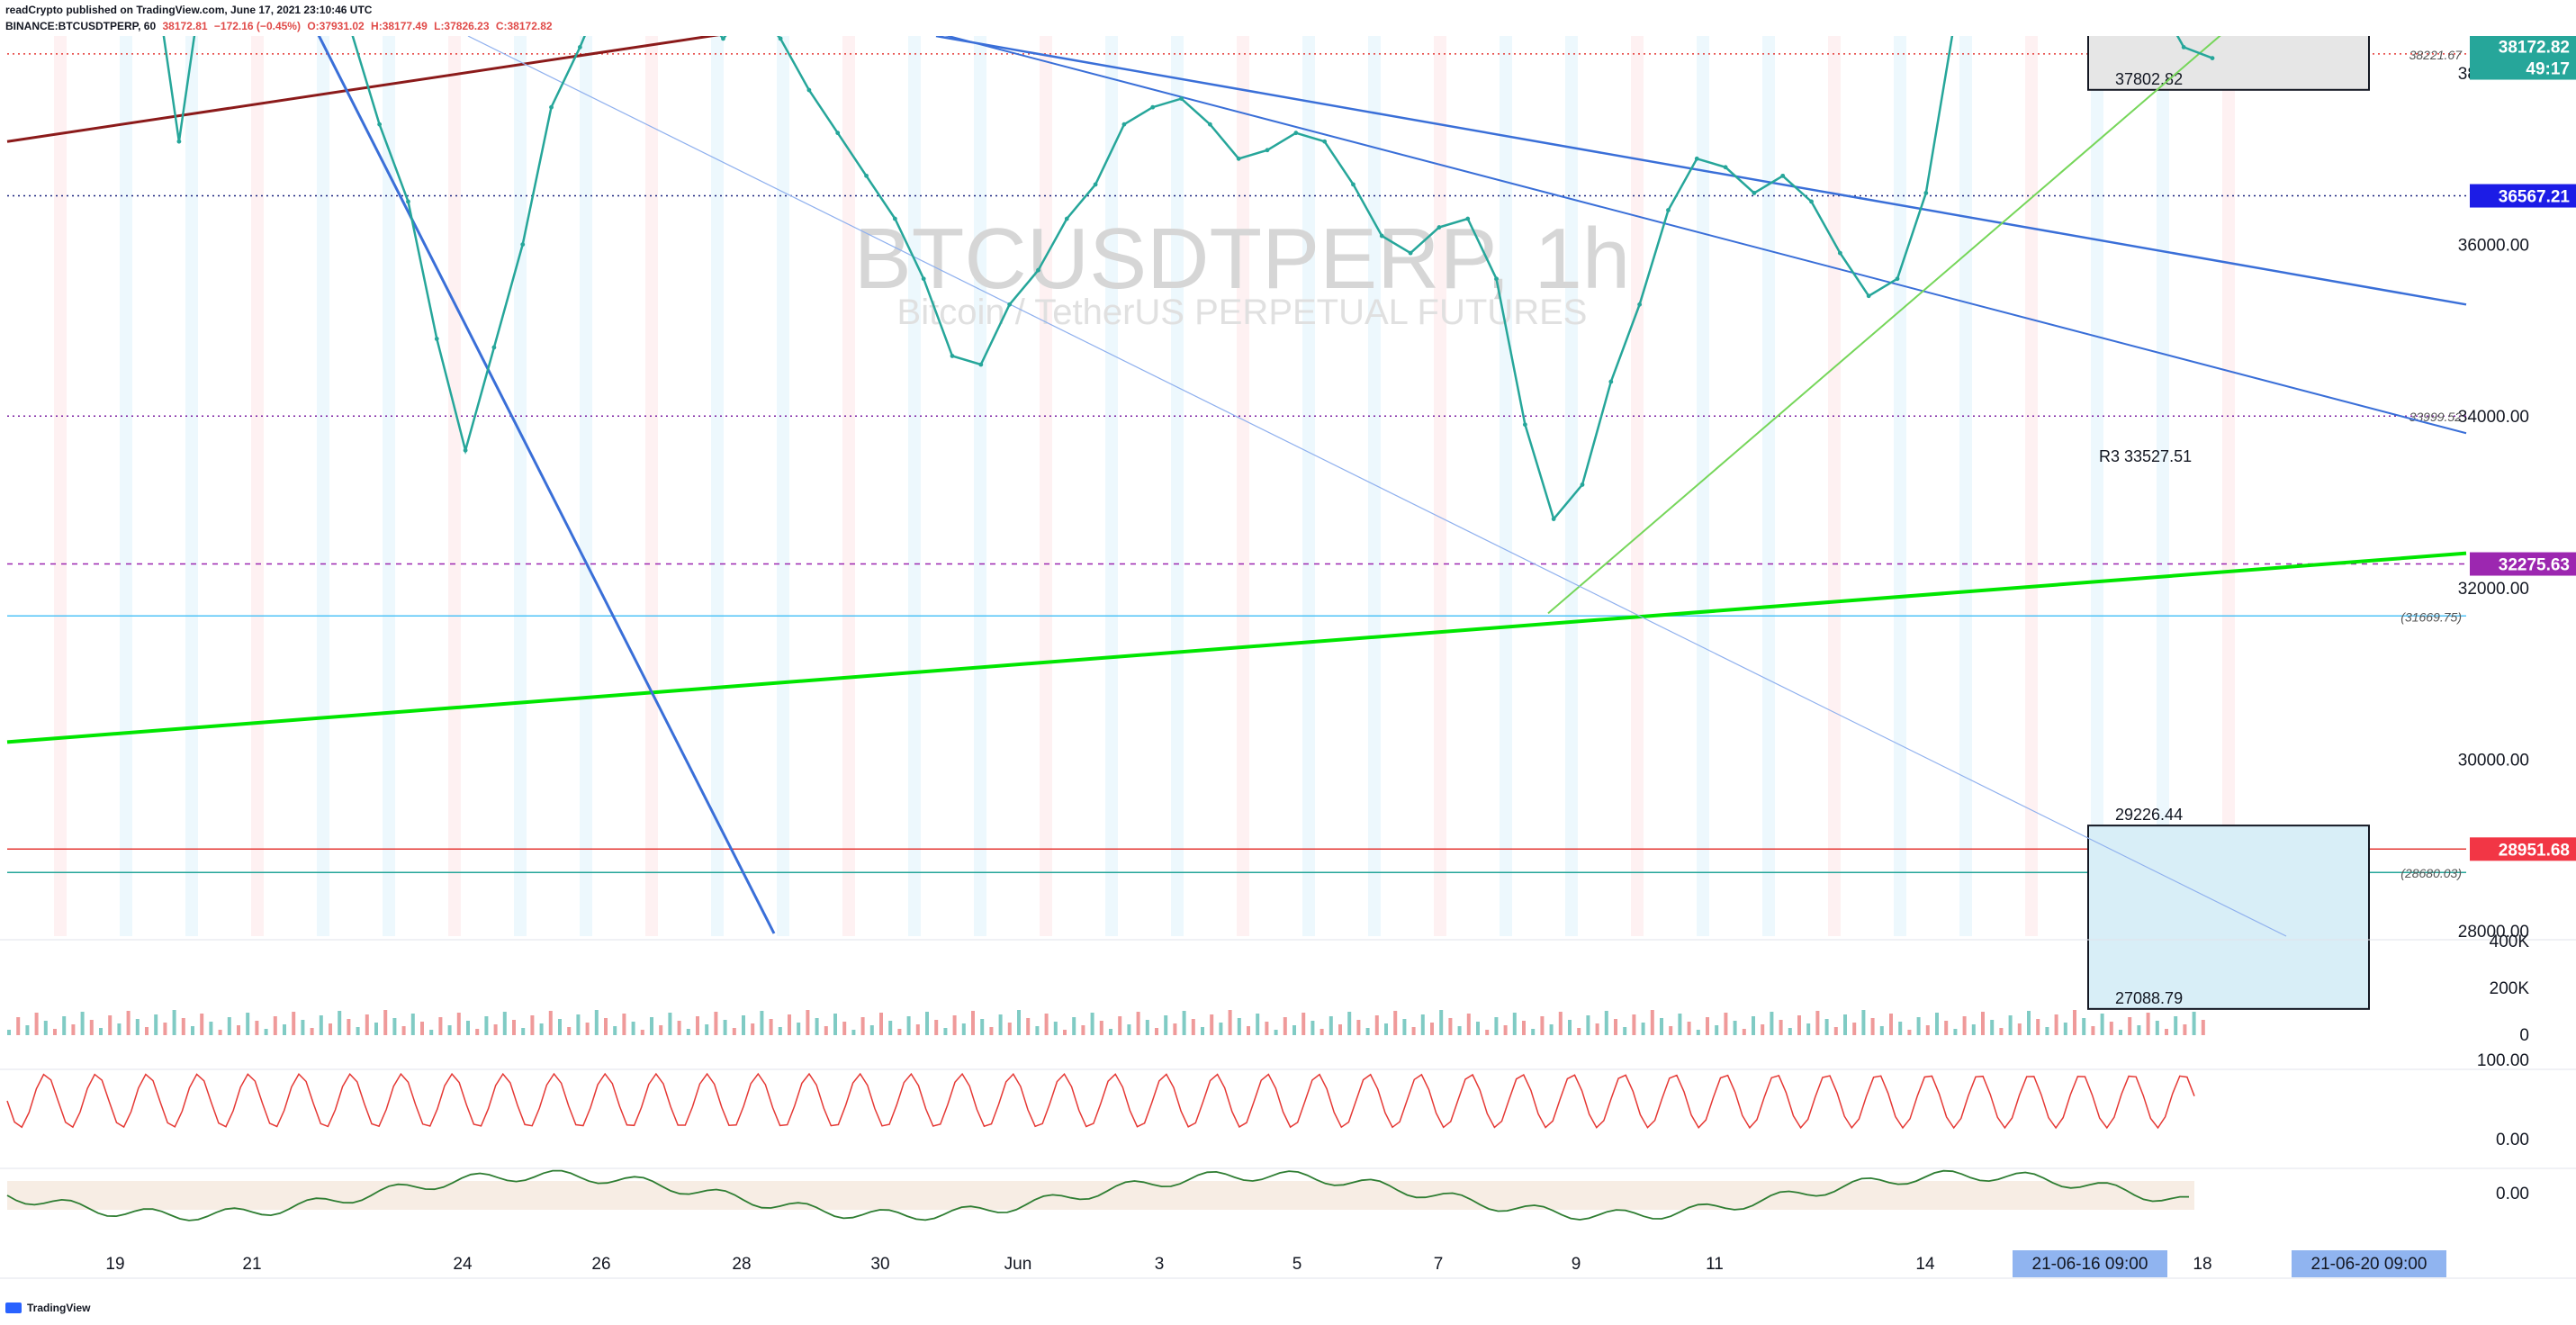 The height and width of the screenshot is (1325, 2576). What do you see at coordinates (2090, 1264) in the screenshot?
I see `time-highlight-label: 21-06-16 09:00` at bounding box center [2090, 1264].